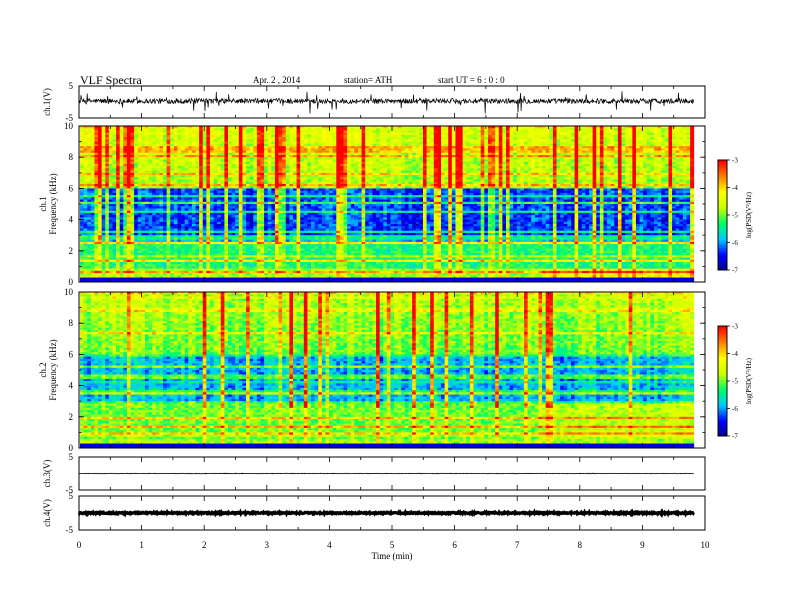  What do you see at coordinates (368, 80) in the screenshot?
I see `station-label: station= ATH` at bounding box center [368, 80].